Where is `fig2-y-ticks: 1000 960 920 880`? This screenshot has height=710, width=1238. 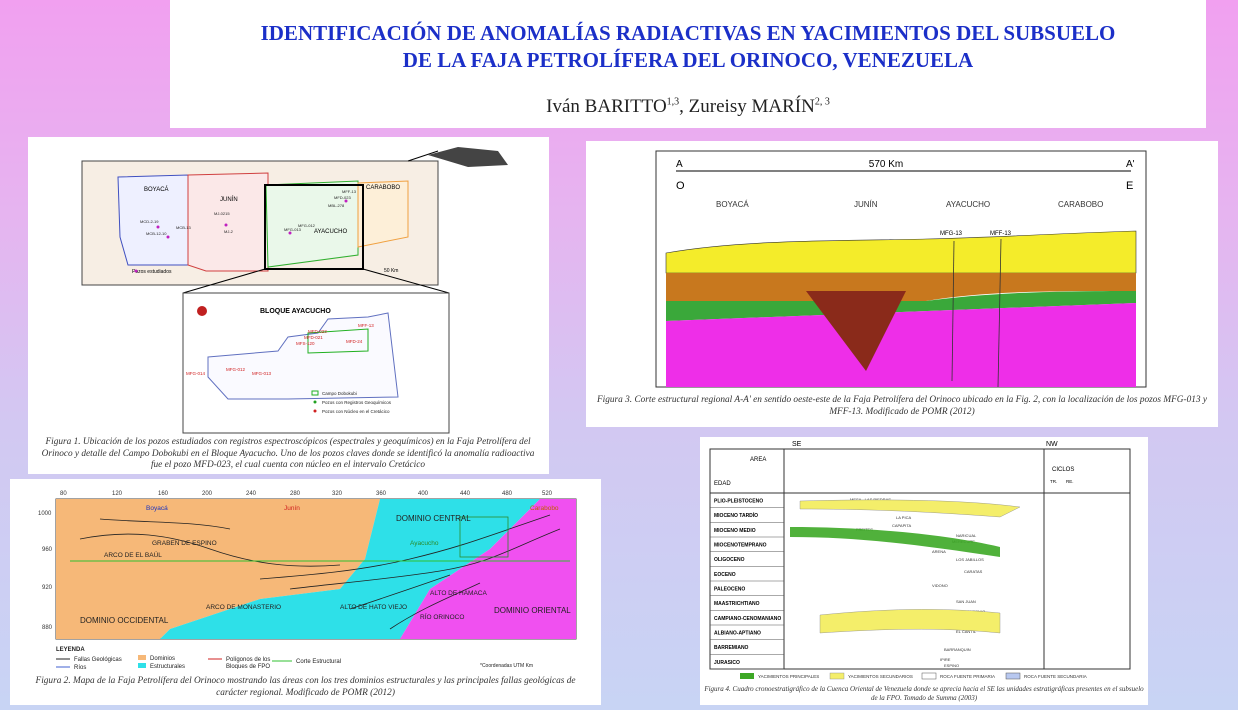 fig2-y-ticks: 1000 960 920 880 is located at coordinates (45, 571).